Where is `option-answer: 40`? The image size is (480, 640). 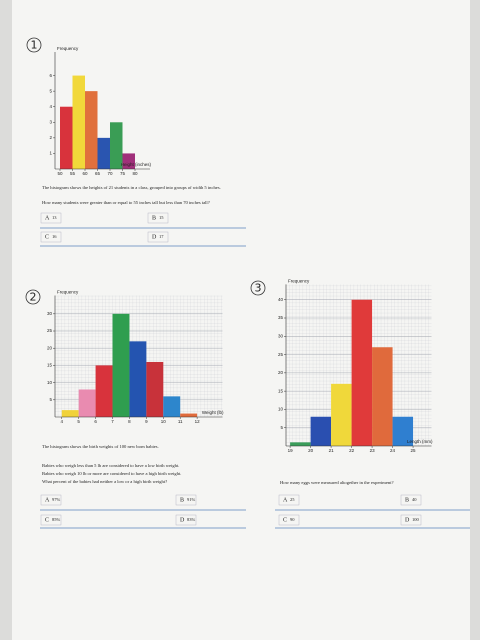 option-answer: 40 is located at coordinates (414, 499).